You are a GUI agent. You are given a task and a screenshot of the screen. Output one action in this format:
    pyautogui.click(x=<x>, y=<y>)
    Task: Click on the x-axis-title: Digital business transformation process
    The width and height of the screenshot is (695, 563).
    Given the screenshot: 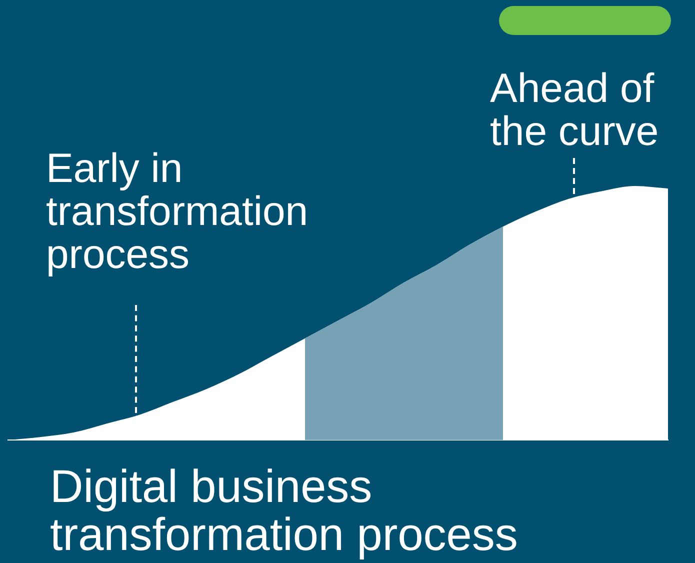 What is the action you would take?
    pyautogui.click(x=284, y=510)
    